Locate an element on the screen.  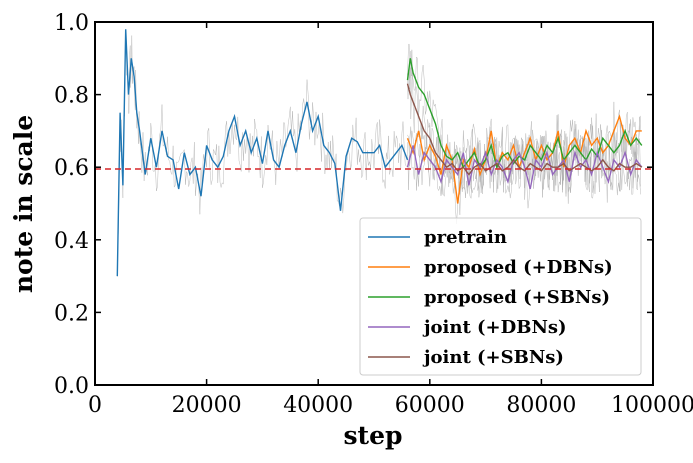
legend-box is located at coordinates (500, 296).